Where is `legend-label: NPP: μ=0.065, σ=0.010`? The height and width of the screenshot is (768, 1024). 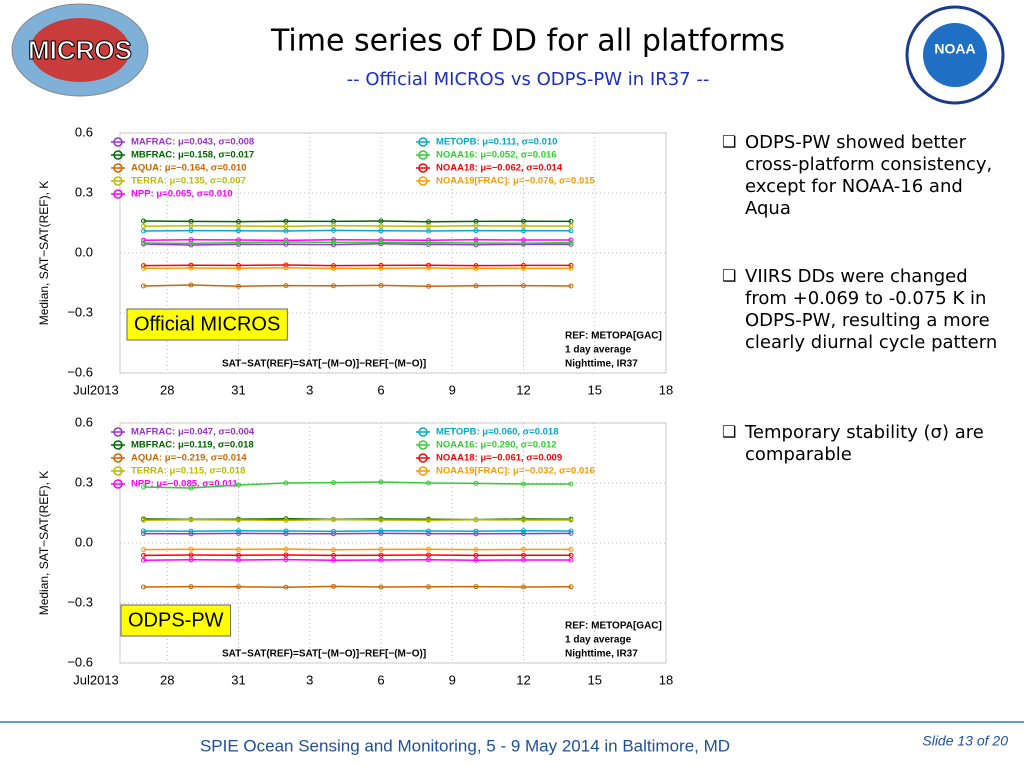 legend-label: NPP: μ=0.065, σ=0.010 is located at coordinates (182, 194).